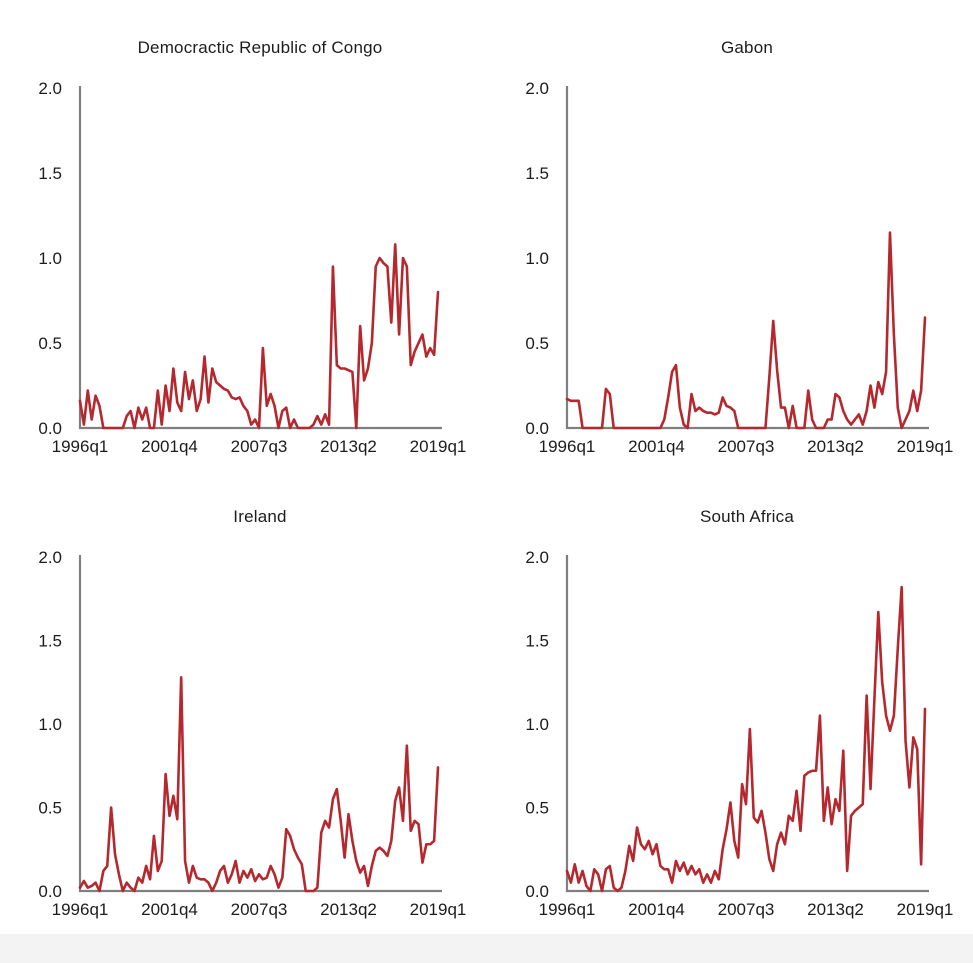 The image size is (973, 963). Describe the element at coordinates (260, 47) in the screenshot. I see `chart-title-drc: Democractic Republic of Congo` at that location.